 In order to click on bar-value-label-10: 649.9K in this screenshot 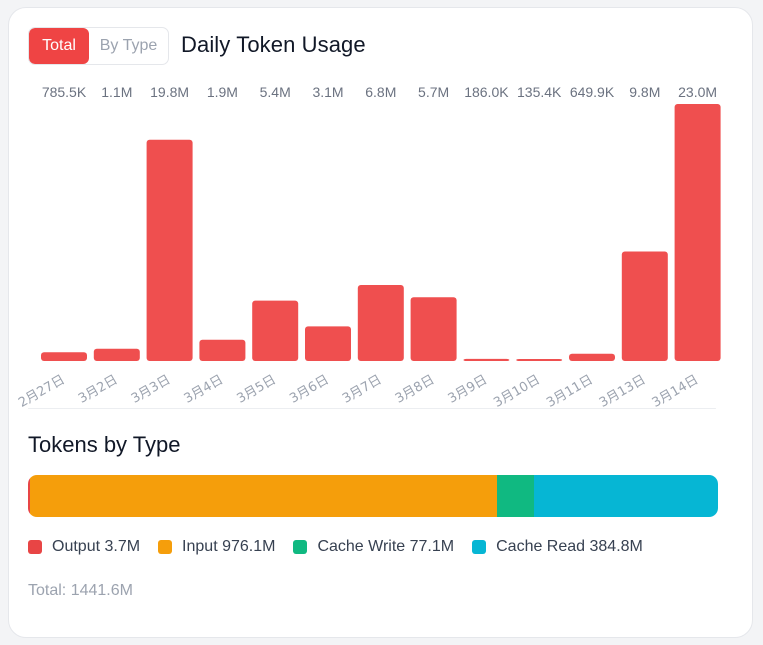, I will do `click(592, 92)`.